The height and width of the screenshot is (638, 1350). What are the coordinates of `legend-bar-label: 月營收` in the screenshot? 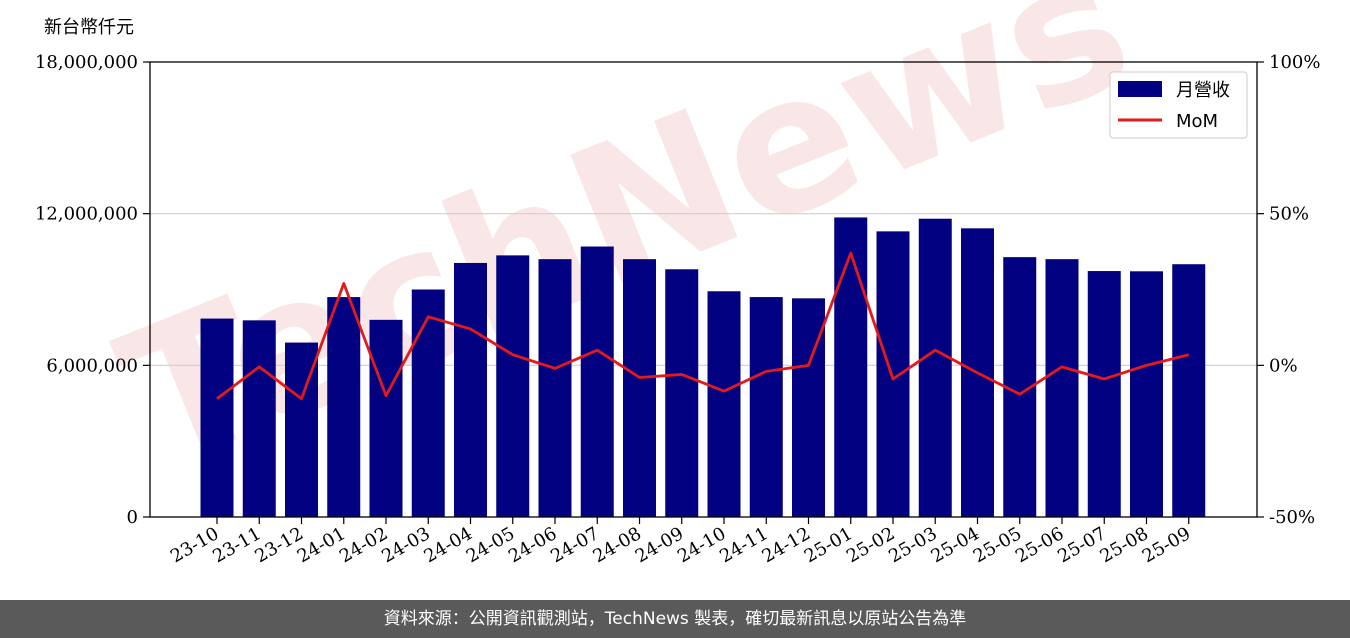 It's located at (1203, 90).